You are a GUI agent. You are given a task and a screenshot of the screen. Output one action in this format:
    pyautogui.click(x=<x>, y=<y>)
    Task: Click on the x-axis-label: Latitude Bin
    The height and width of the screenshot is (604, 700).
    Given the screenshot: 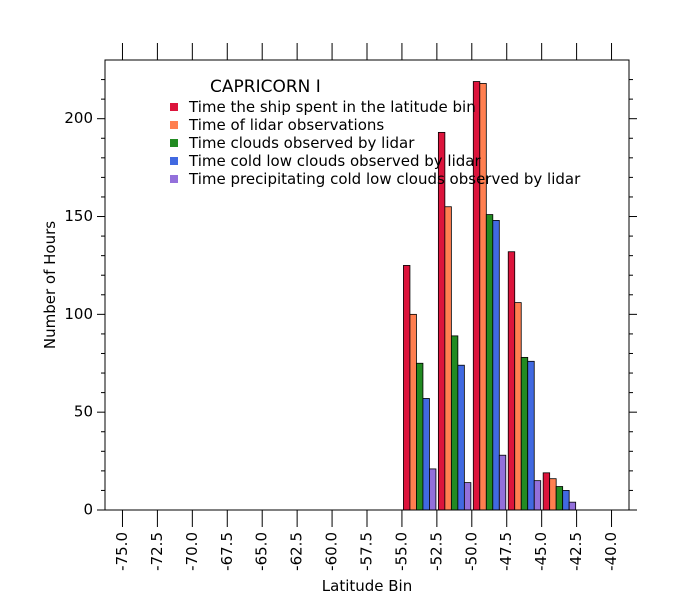 What is the action you would take?
    pyautogui.click(x=367, y=586)
    